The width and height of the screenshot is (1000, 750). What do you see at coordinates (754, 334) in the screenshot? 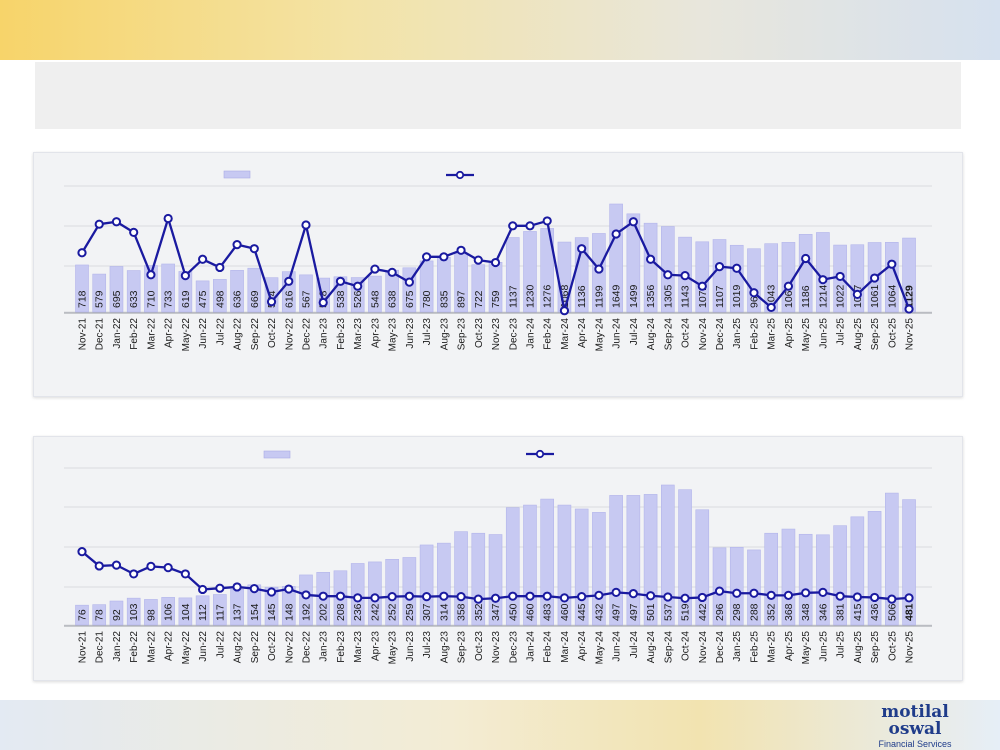
I see `x-tick-label: Feb-25` at bounding box center [754, 334].